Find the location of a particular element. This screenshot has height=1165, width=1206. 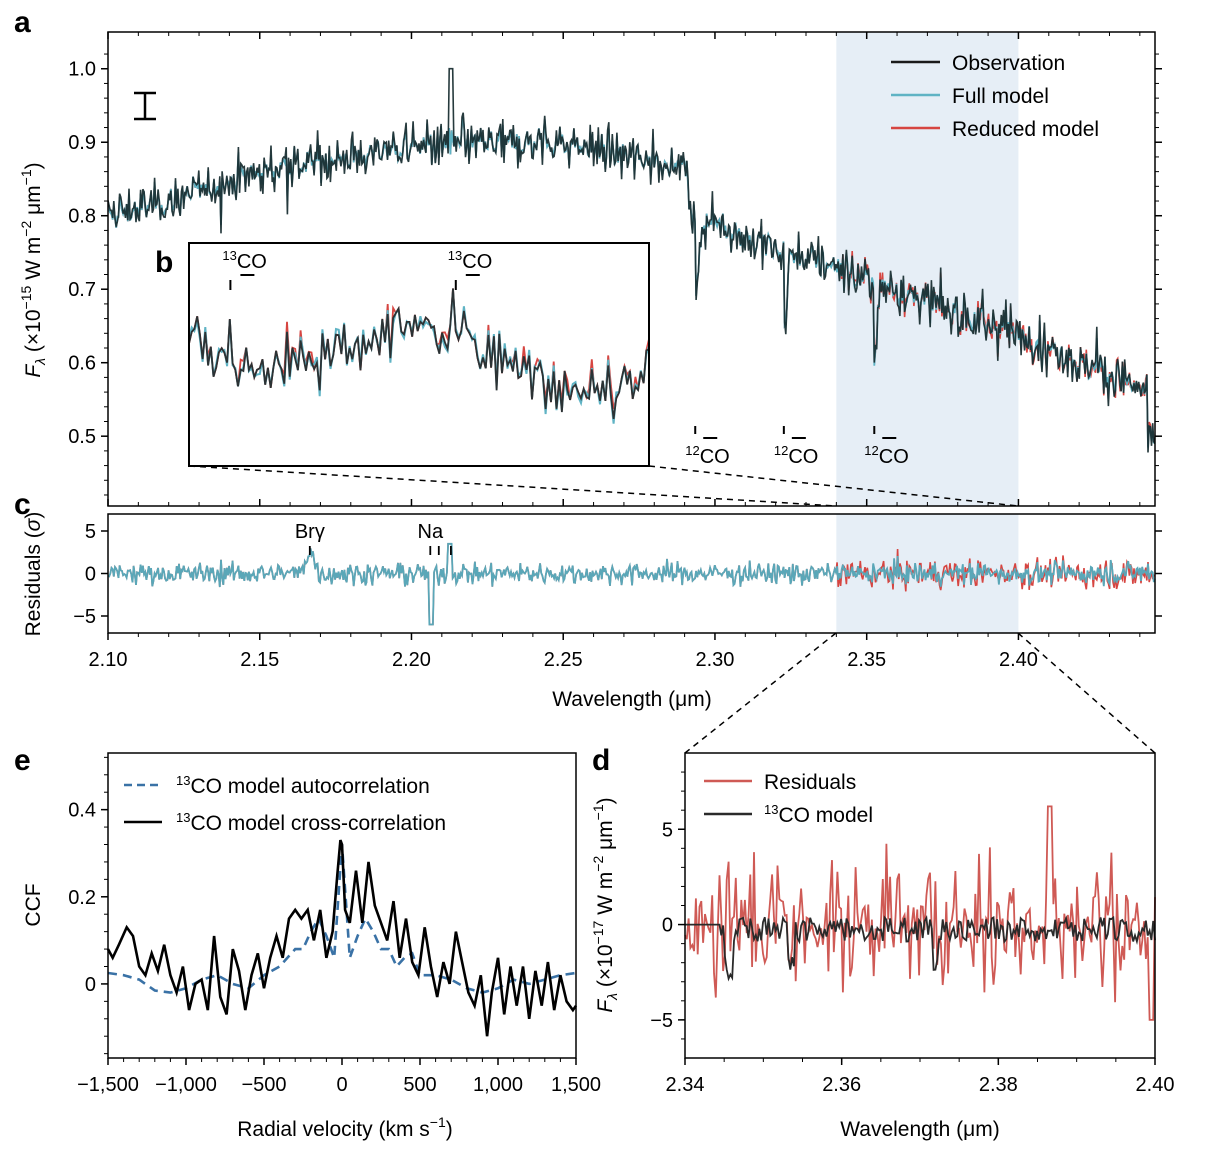

series-autocorrelation is located at coordinates (342, 919).